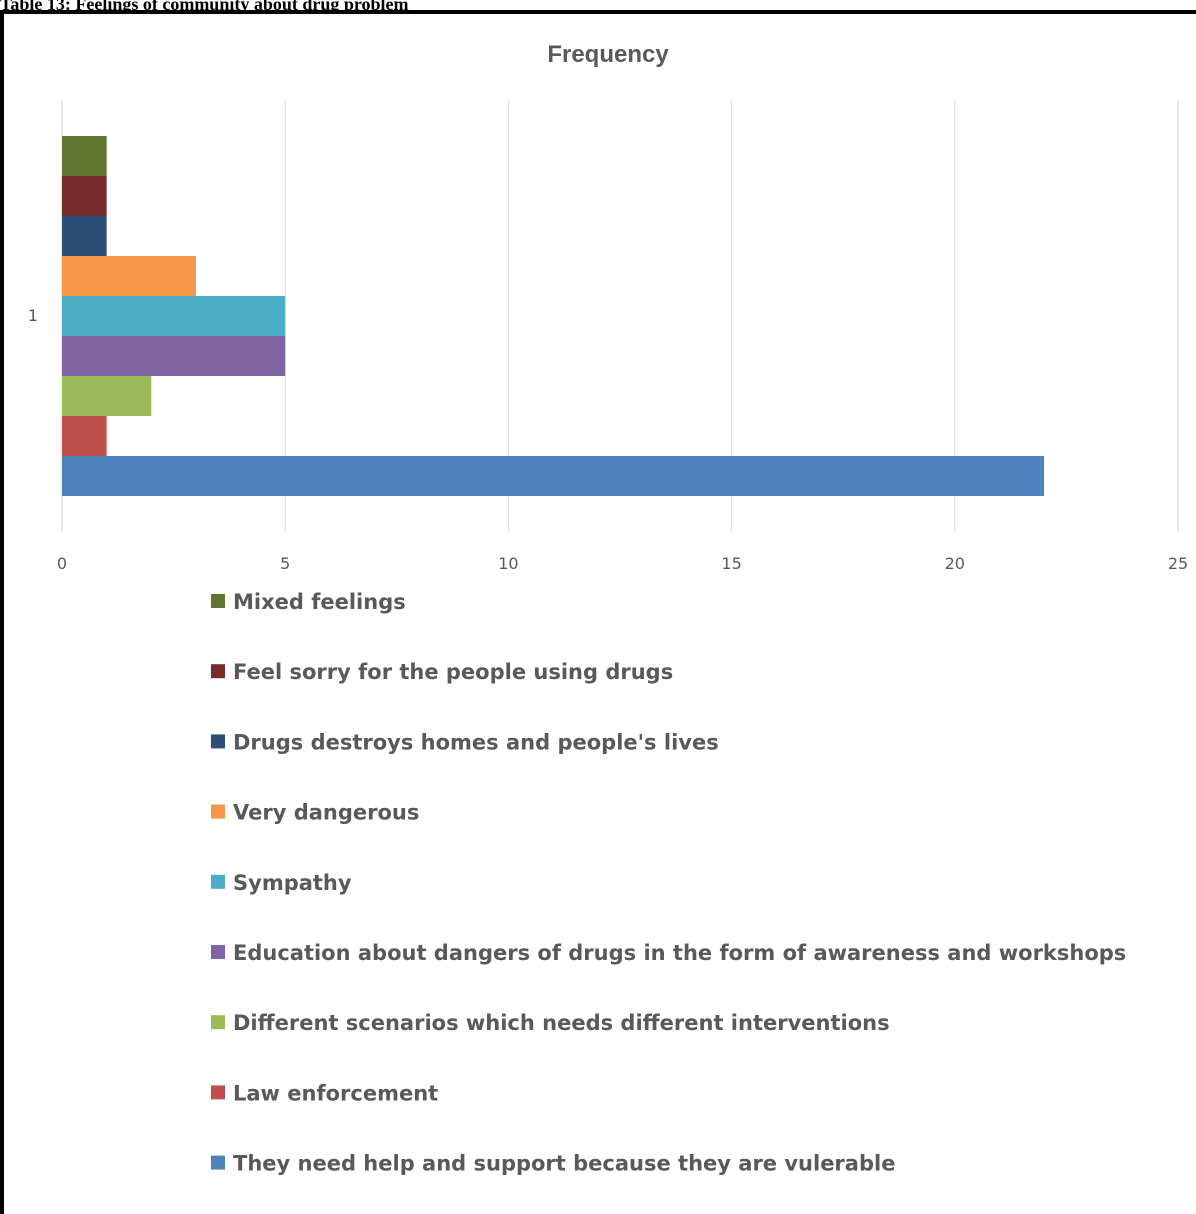 The image size is (1196, 1214). What do you see at coordinates (319, 602) in the screenshot?
I see `legend-label: Mixed feelings` at bounding box center [319, 602].